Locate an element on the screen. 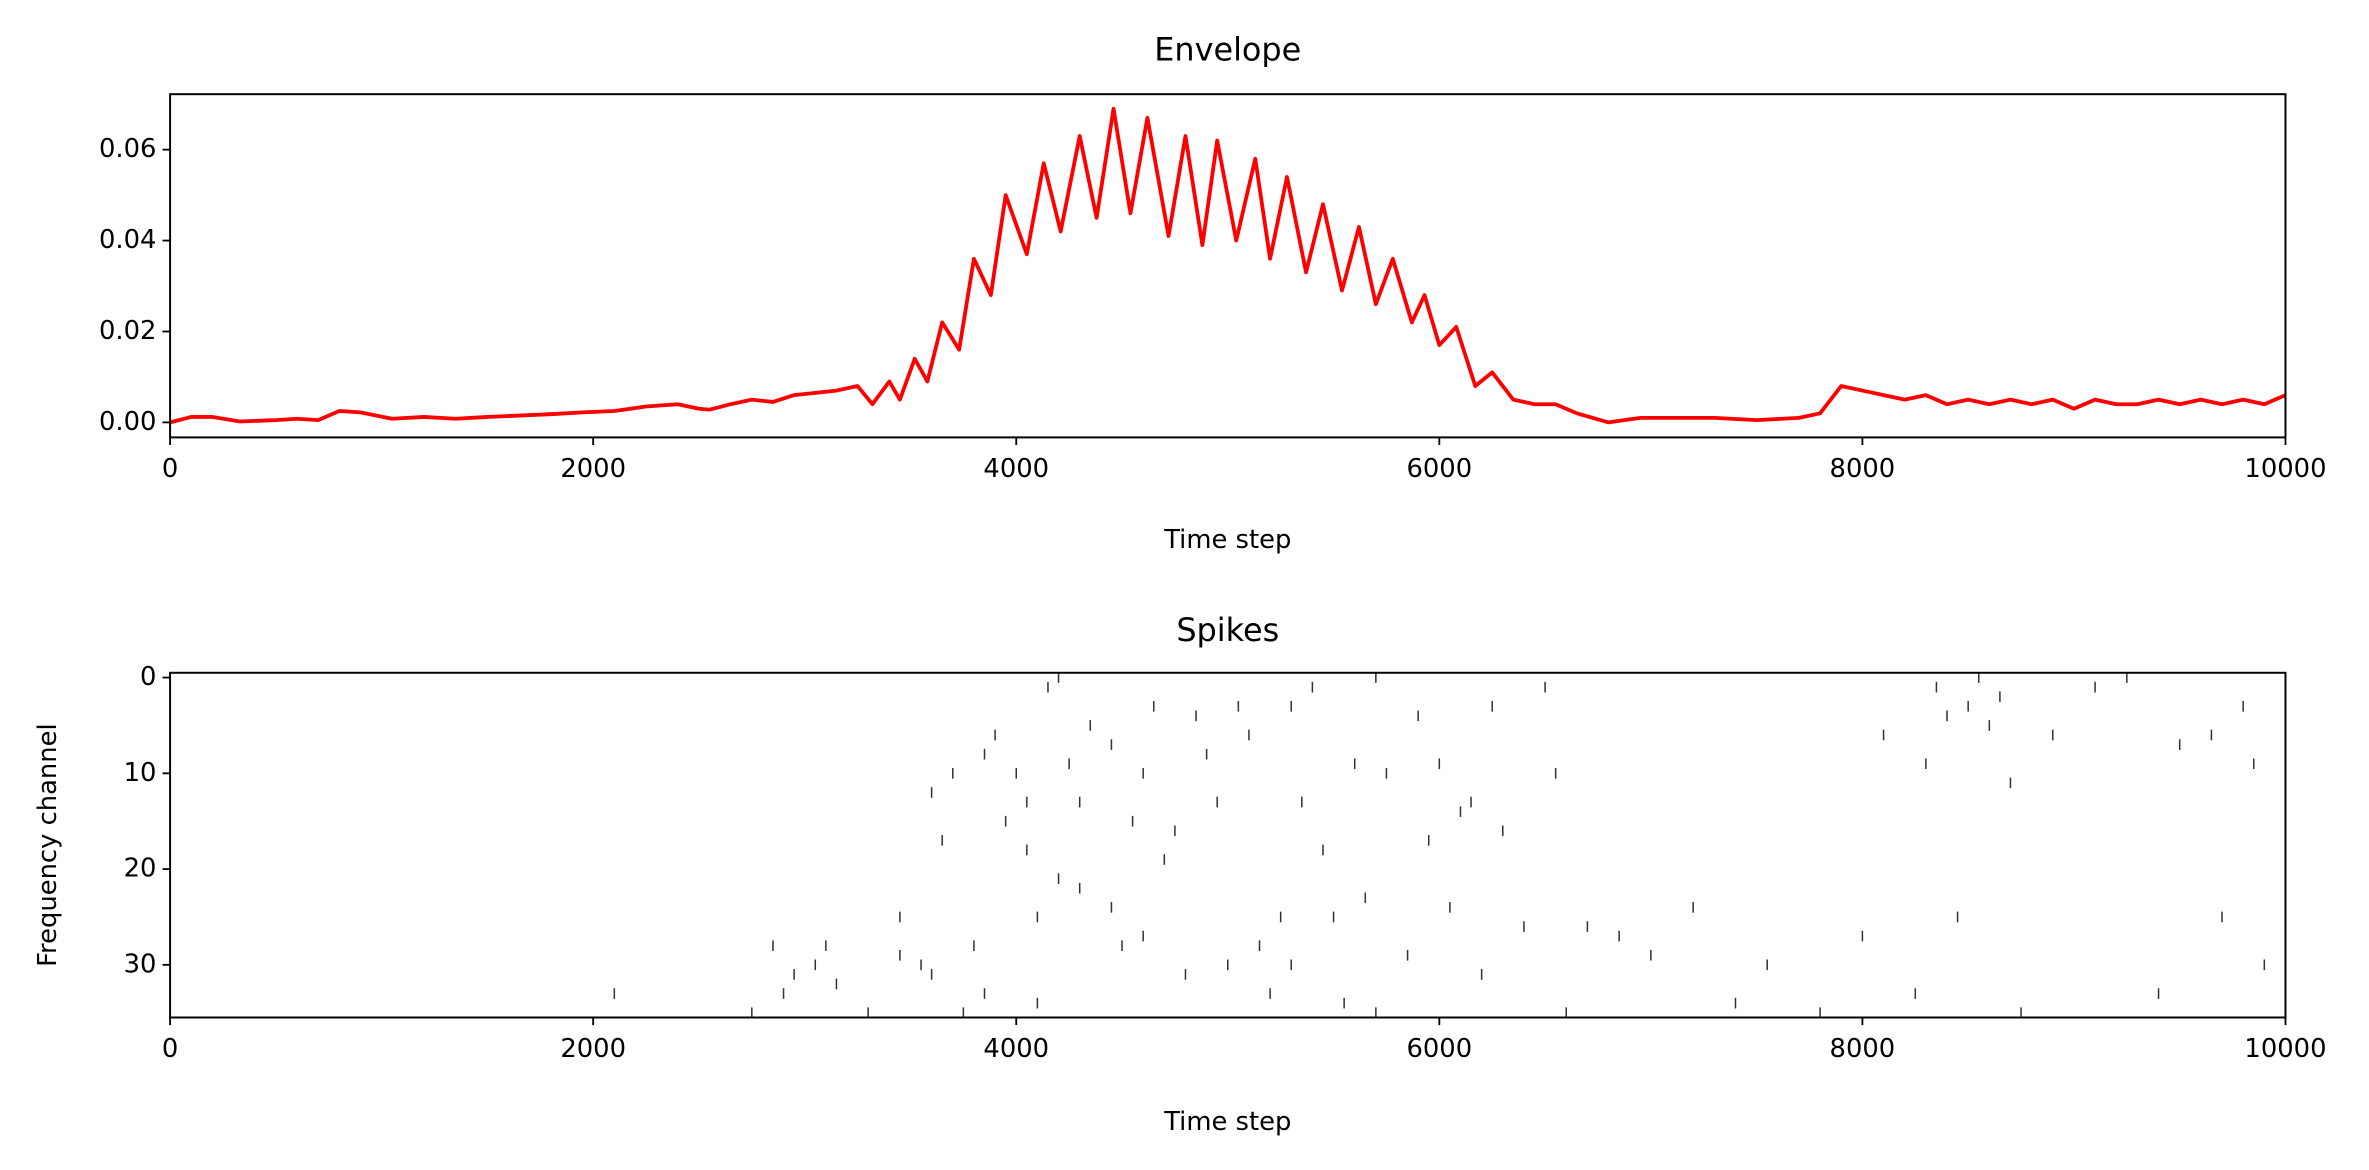 This screenshot has height=1170, width=2369. y-tick-label: 10 is located at coordinates (140, 773).